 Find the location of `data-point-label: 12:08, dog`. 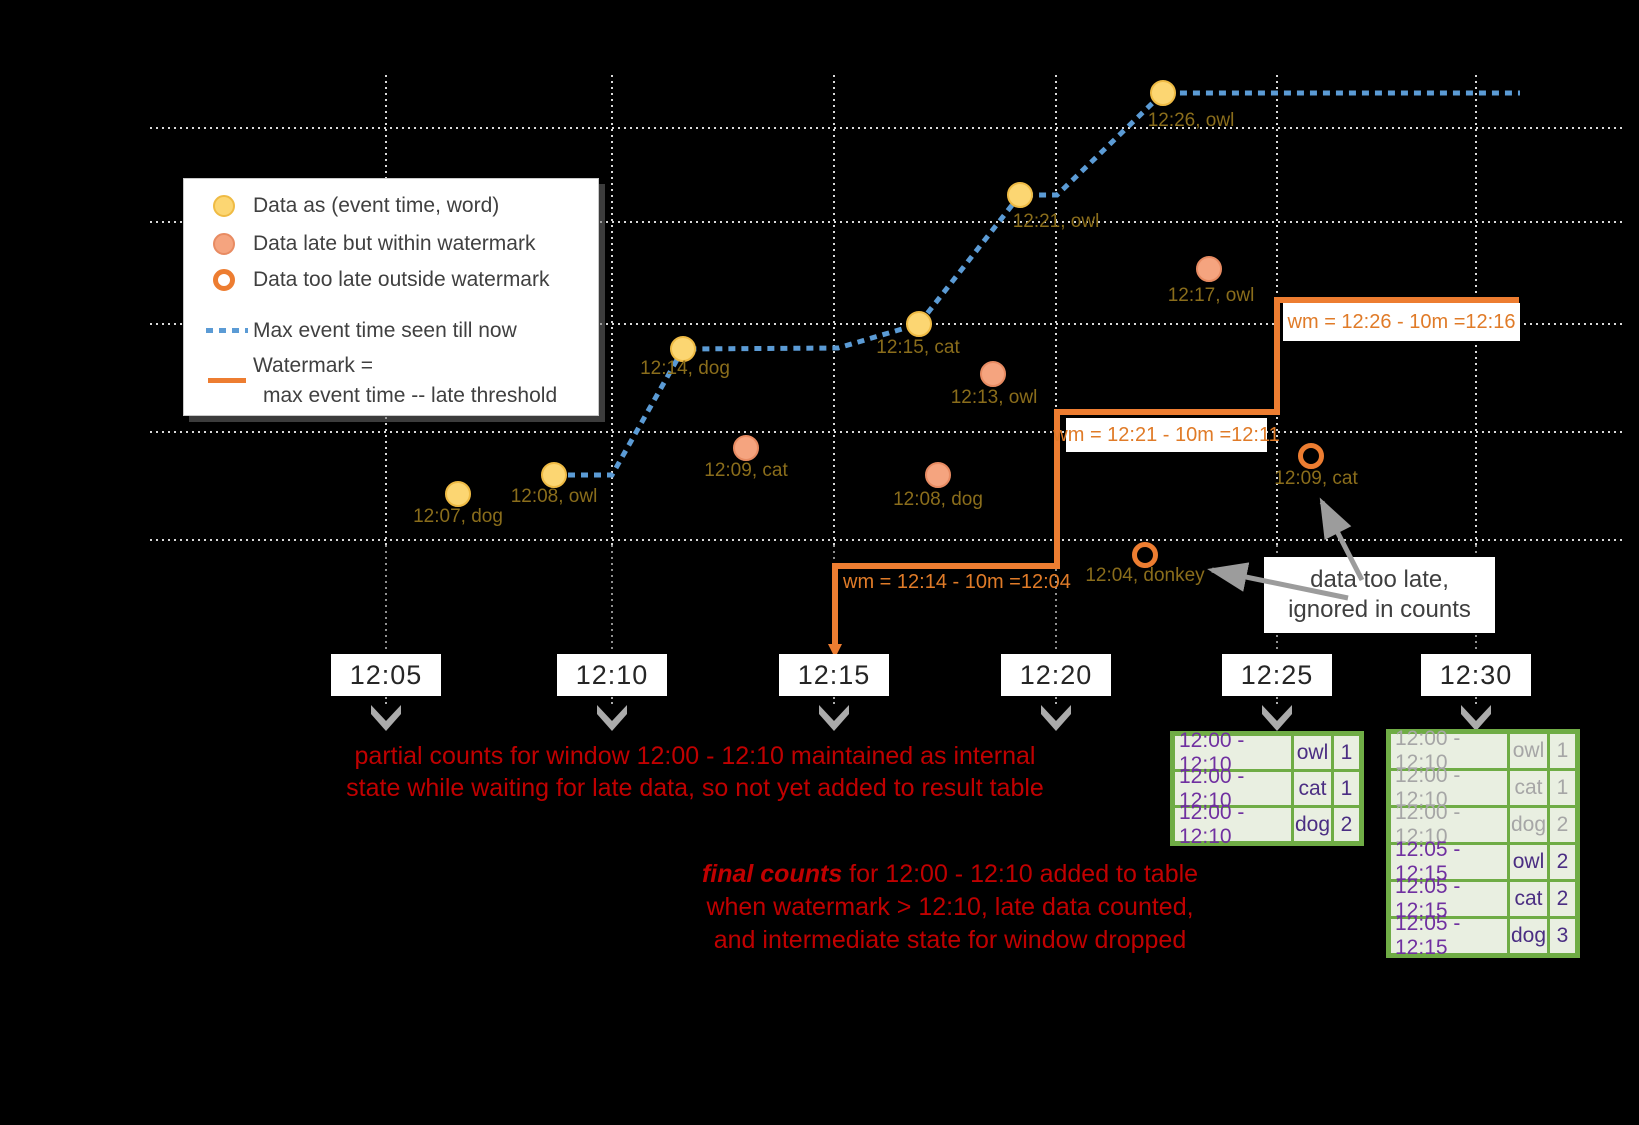

data-point-label: 12:08, dog is located at coordinates (938, 499).